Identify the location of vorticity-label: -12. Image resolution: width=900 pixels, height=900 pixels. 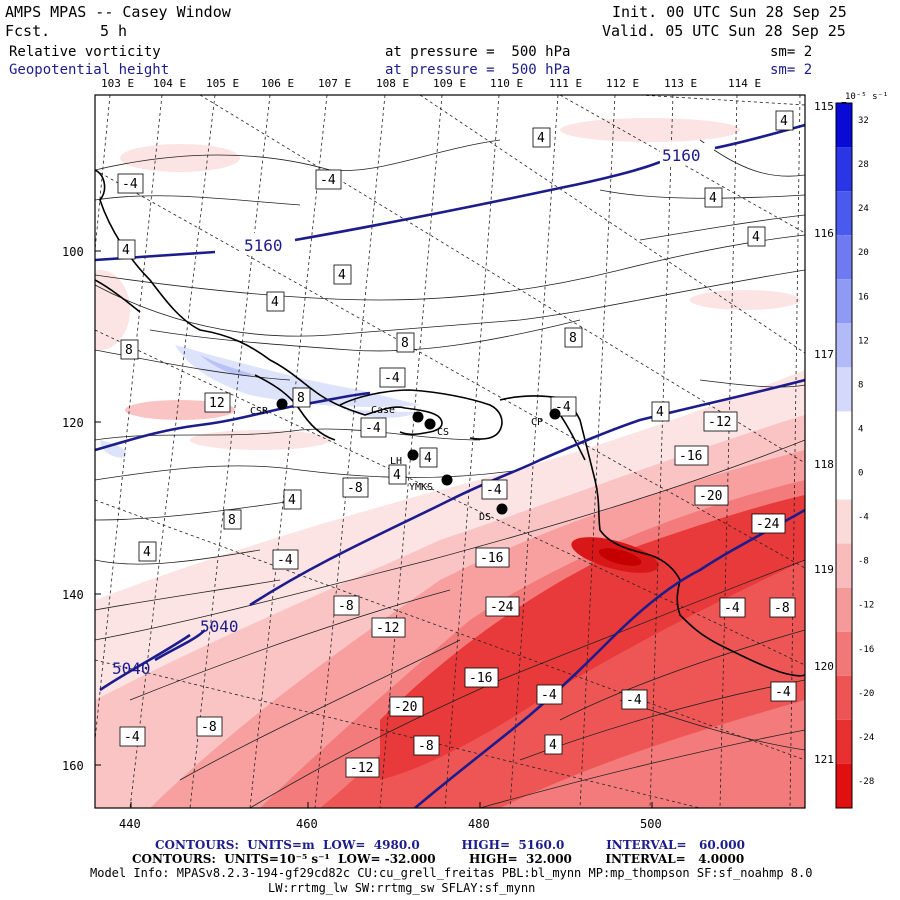
(361, 768).